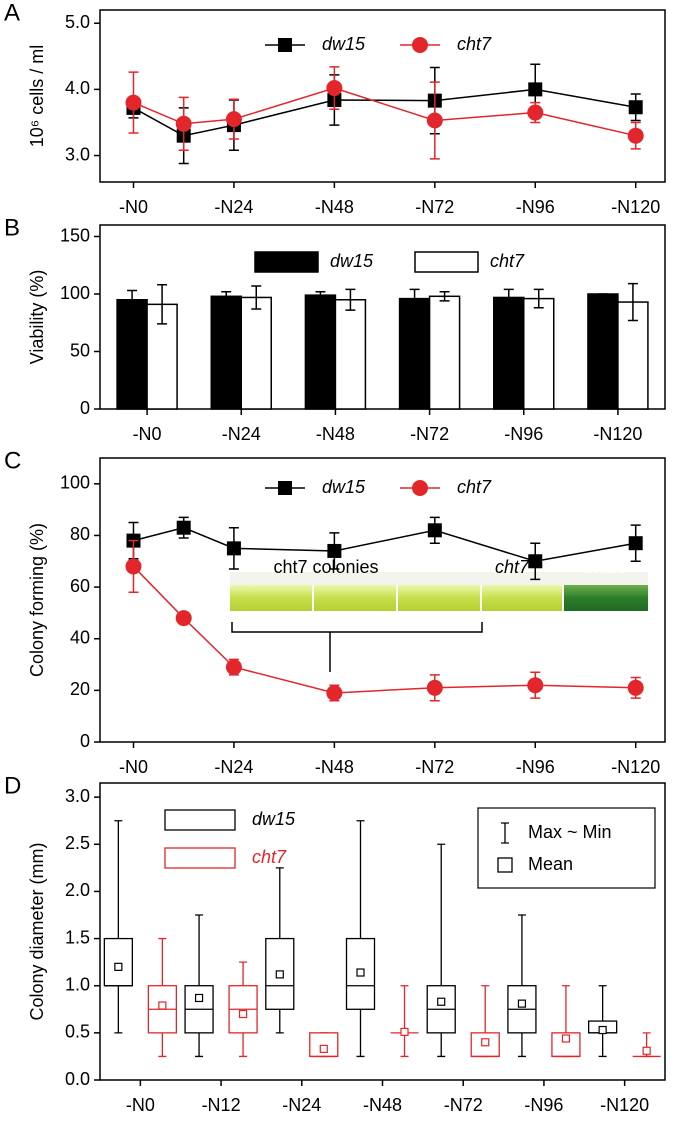 Image resolution: width=674 pixels, height=1125 pixels. Describe the element at coordinates (384, 112) in the screenshot. I see `line` at that location.